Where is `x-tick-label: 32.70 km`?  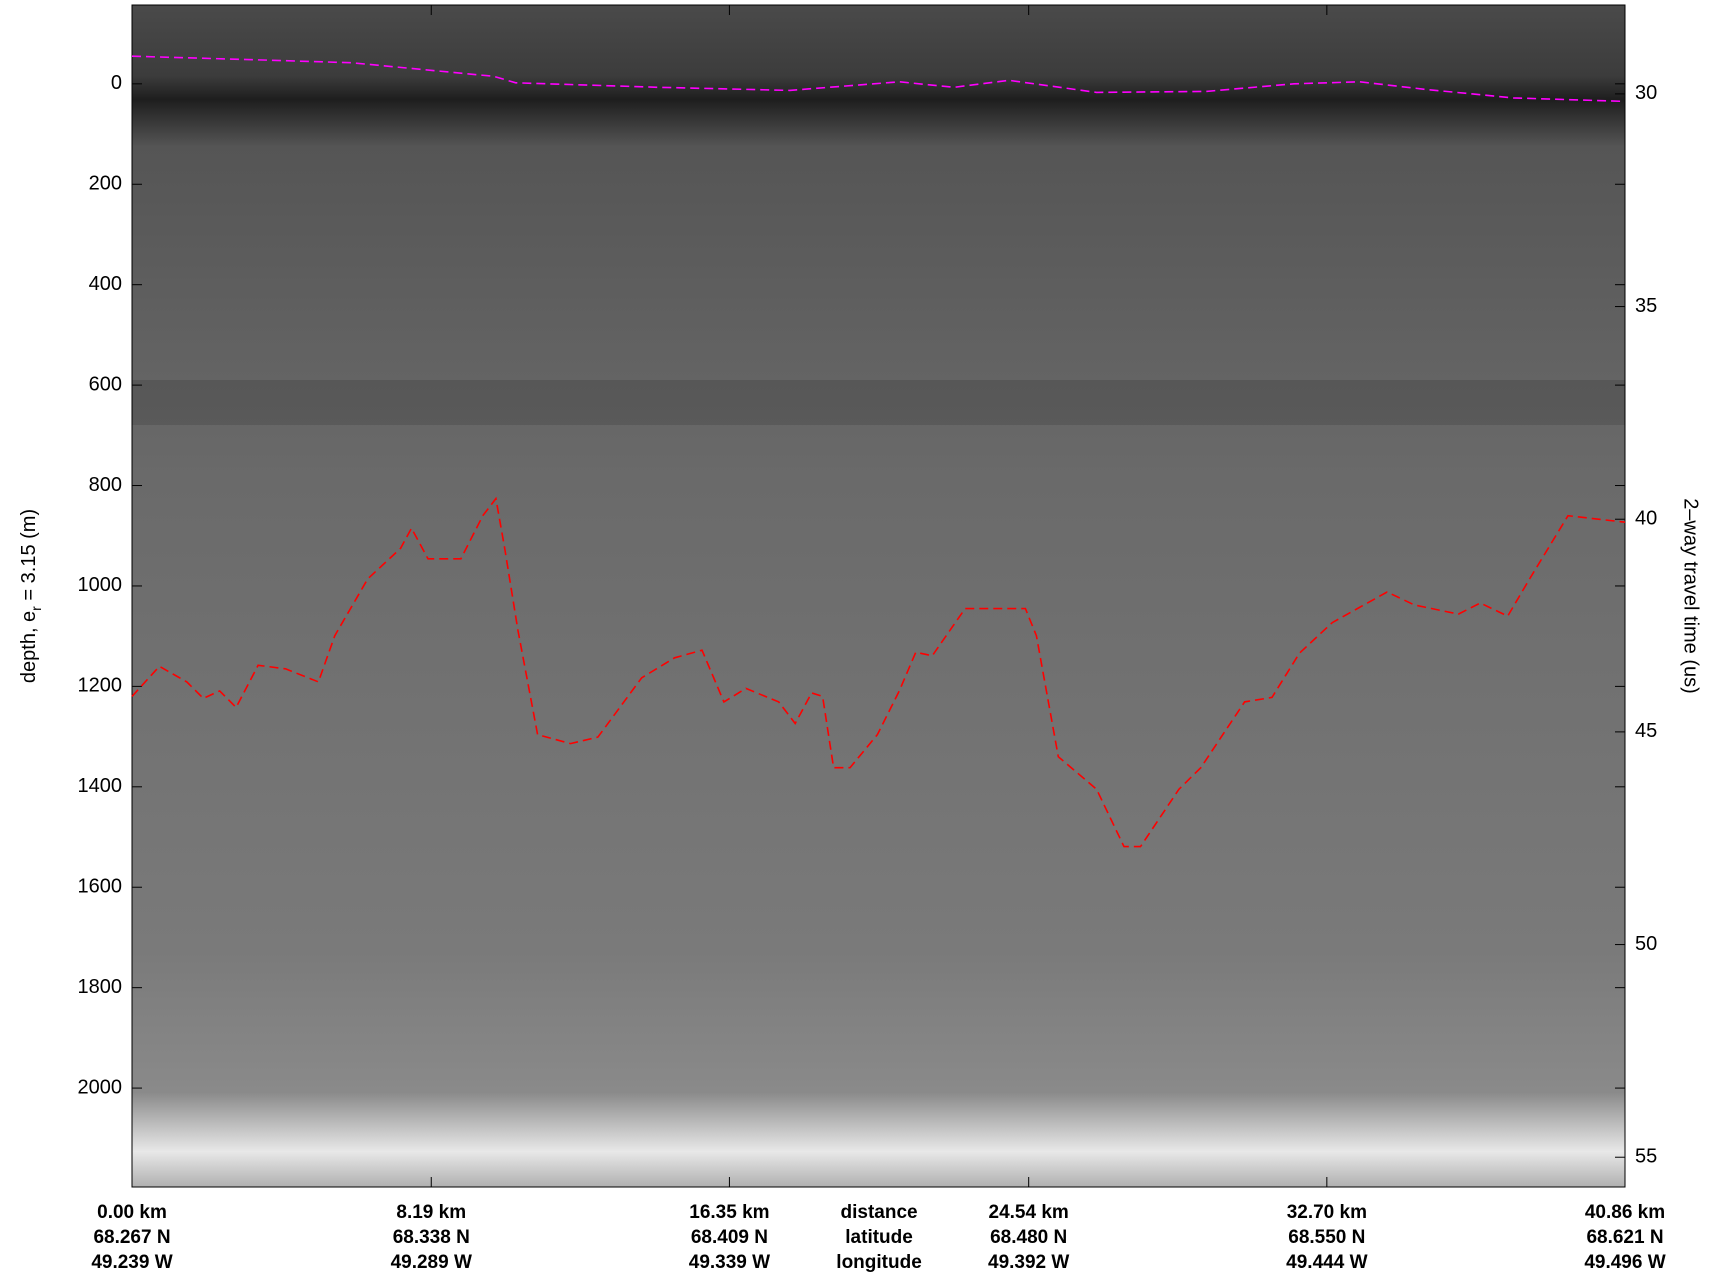
x-tick-label: 32.70 km is located at coordinates (1327, 1212).